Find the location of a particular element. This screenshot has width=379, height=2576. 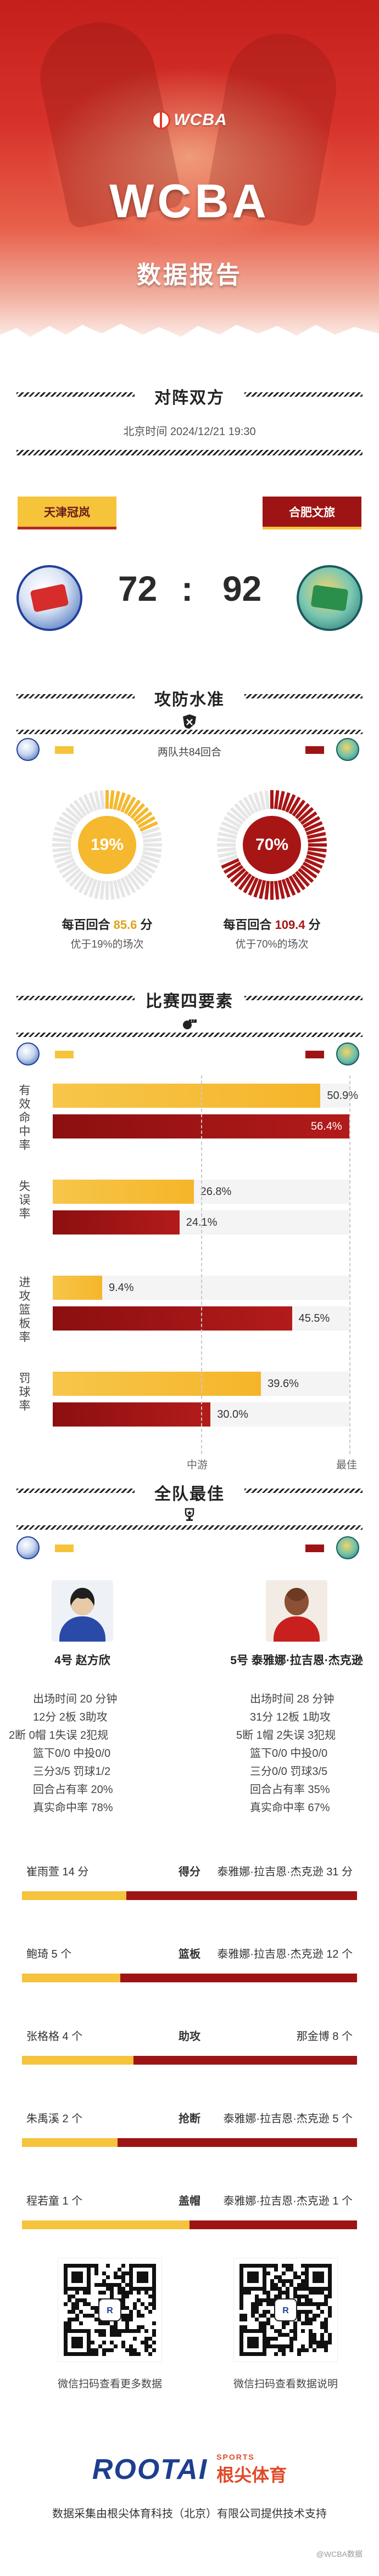

home-leader-bar is located at coordinates (74, 1896).